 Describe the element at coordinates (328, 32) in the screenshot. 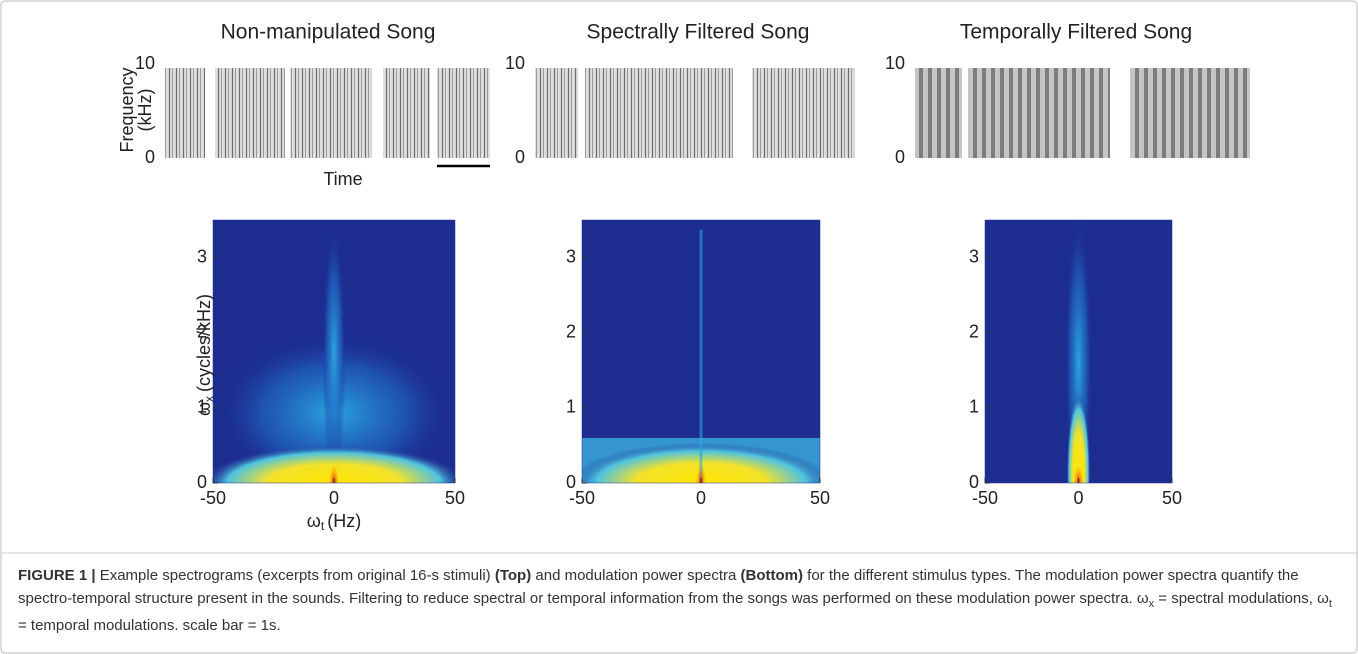

I see `panel-title: Non-manipulated Song` at that location.